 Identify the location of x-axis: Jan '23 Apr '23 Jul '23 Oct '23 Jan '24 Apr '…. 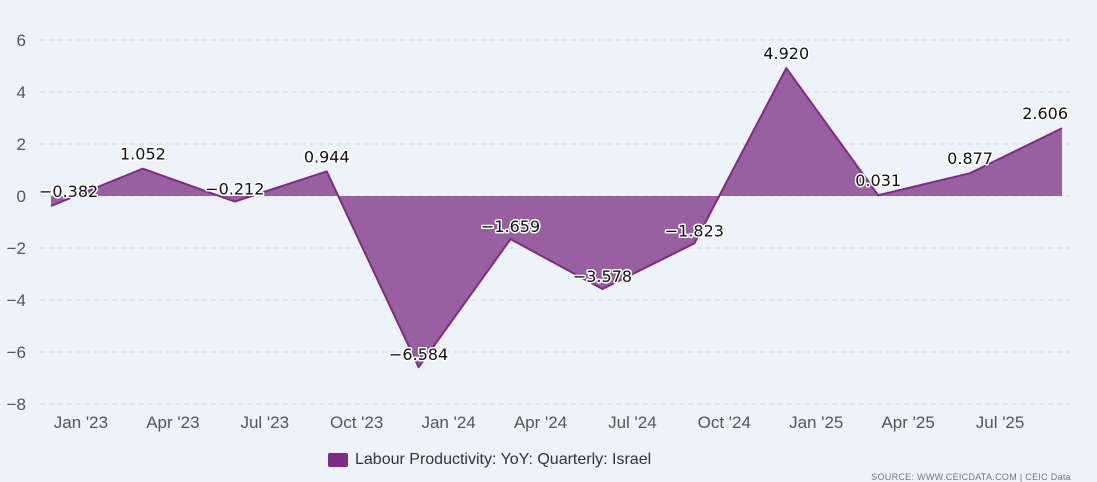
(539, 422).